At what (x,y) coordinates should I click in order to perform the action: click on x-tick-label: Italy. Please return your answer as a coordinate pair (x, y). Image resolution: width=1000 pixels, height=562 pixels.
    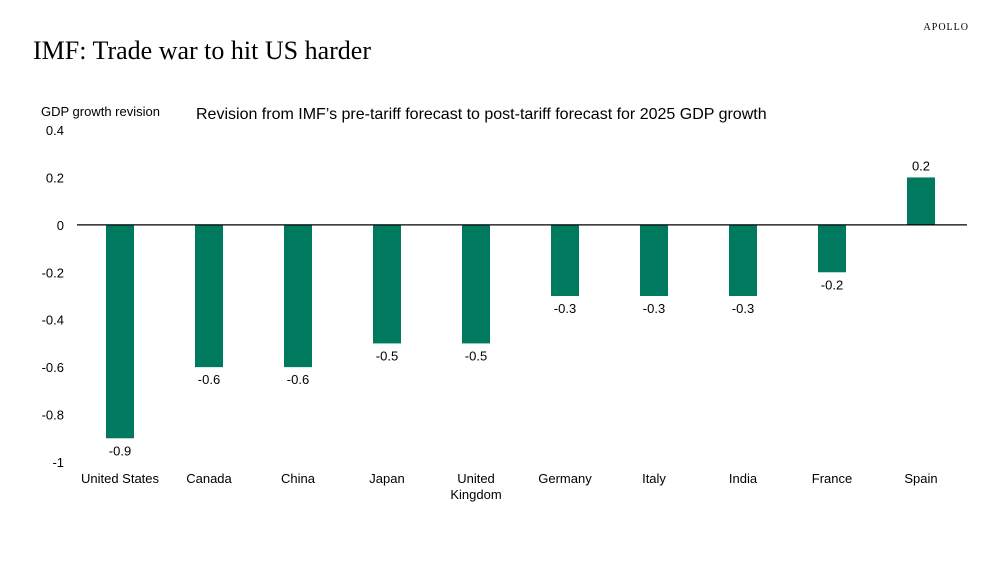
    Looking at the image, I should click on (654, 478).